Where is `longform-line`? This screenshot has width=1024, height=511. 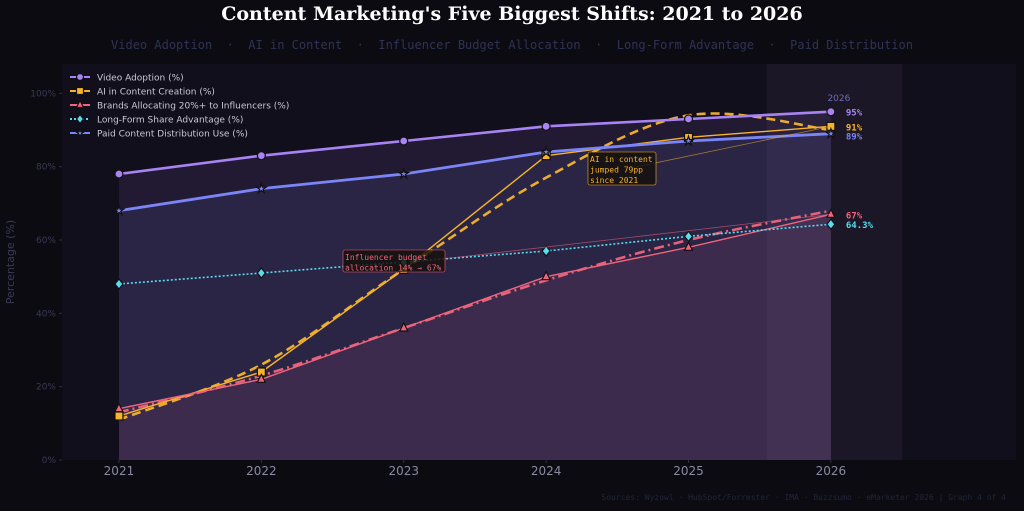
longform-line is located at coordinates (474, 254).